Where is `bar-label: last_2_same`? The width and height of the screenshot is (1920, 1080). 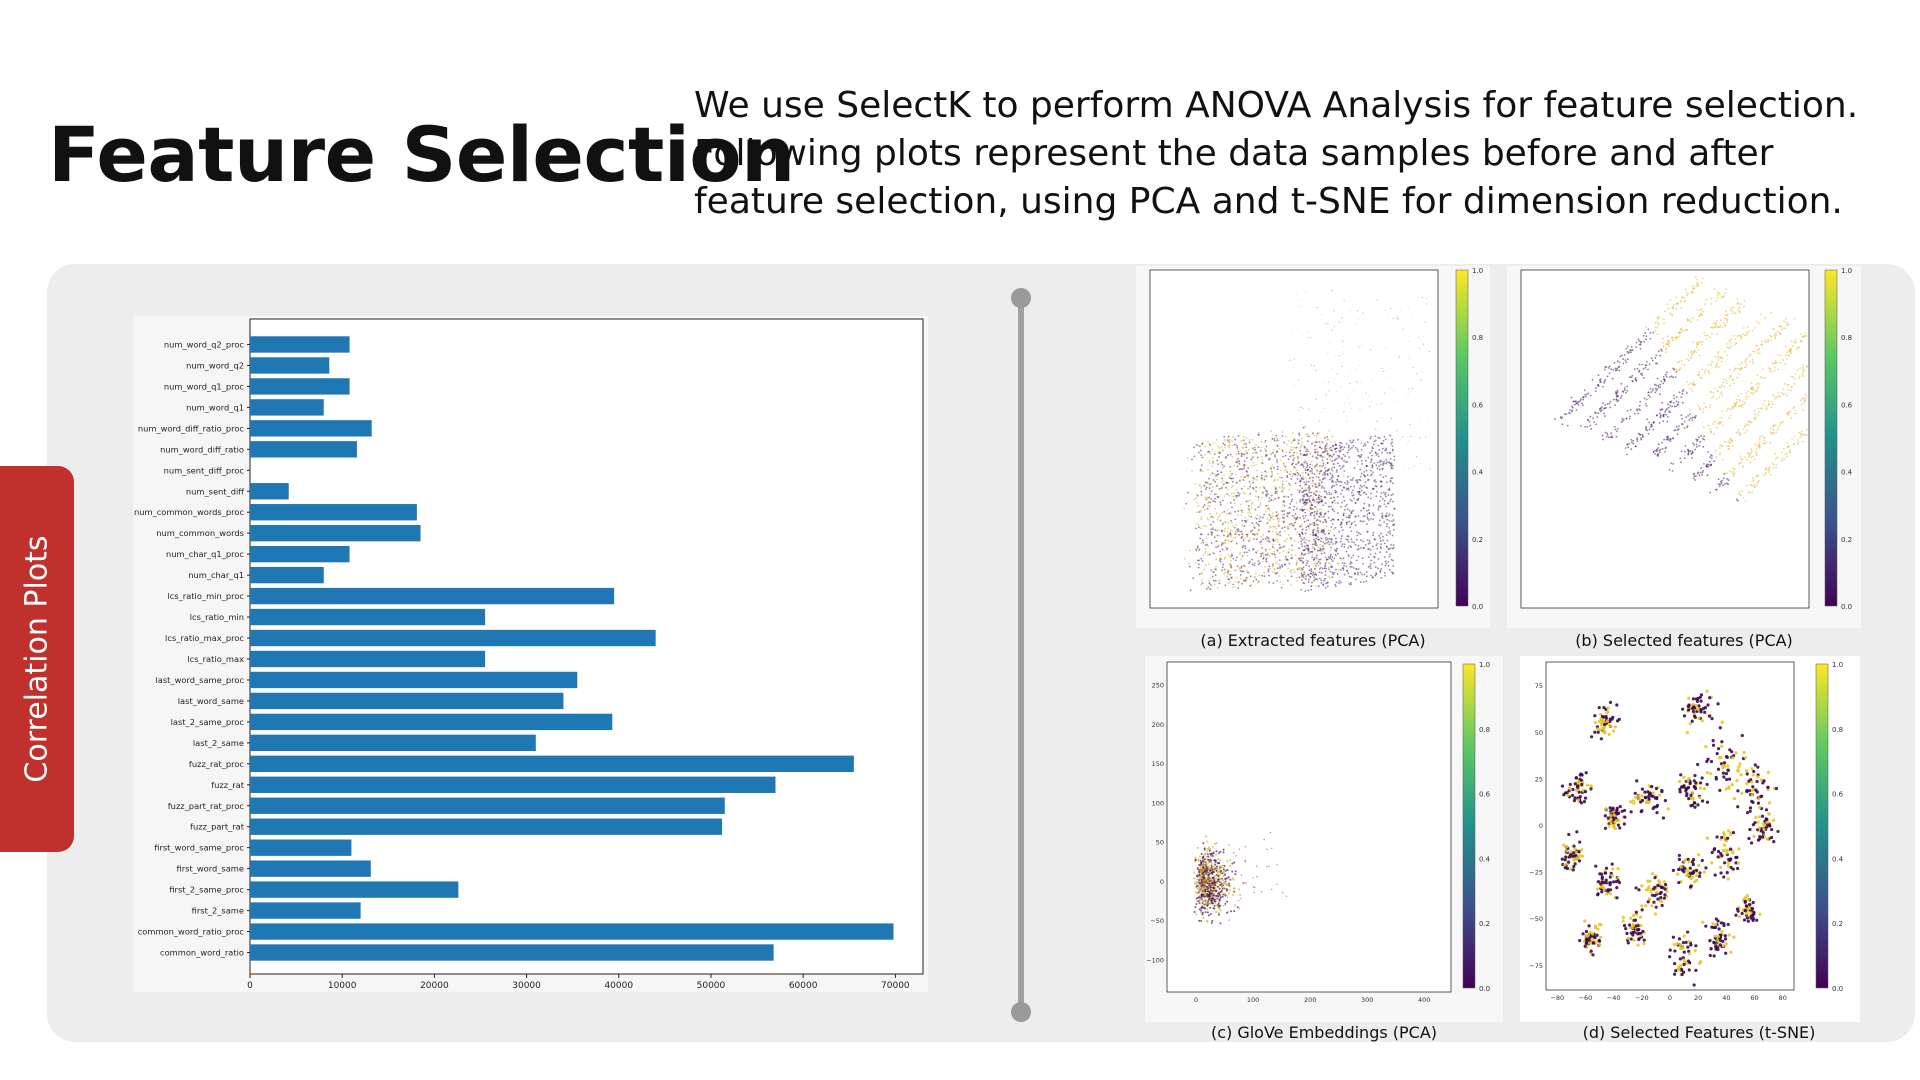 bar-label: last_2_same is located at coordinates (218, 743).